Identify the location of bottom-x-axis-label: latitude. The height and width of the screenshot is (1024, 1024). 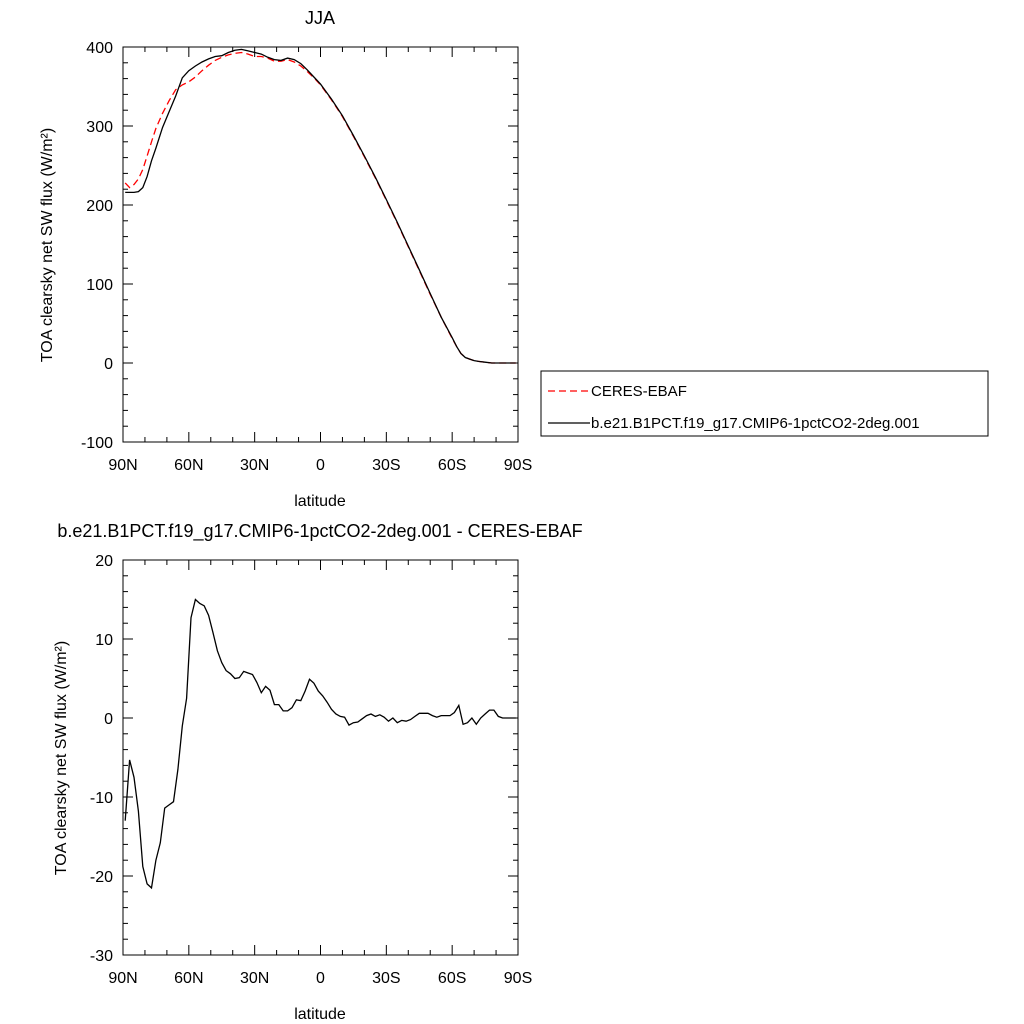
(320, 1014).